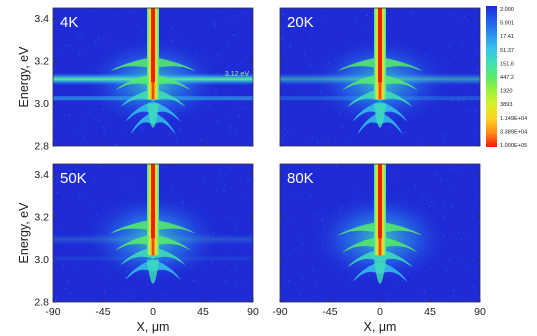 Image resolution: width=537 pixels, height=336 pixels. Describe the element at coordinates (507, 10) in the screenshot. I see `colorbar-tick-label: 2.000` at that location.